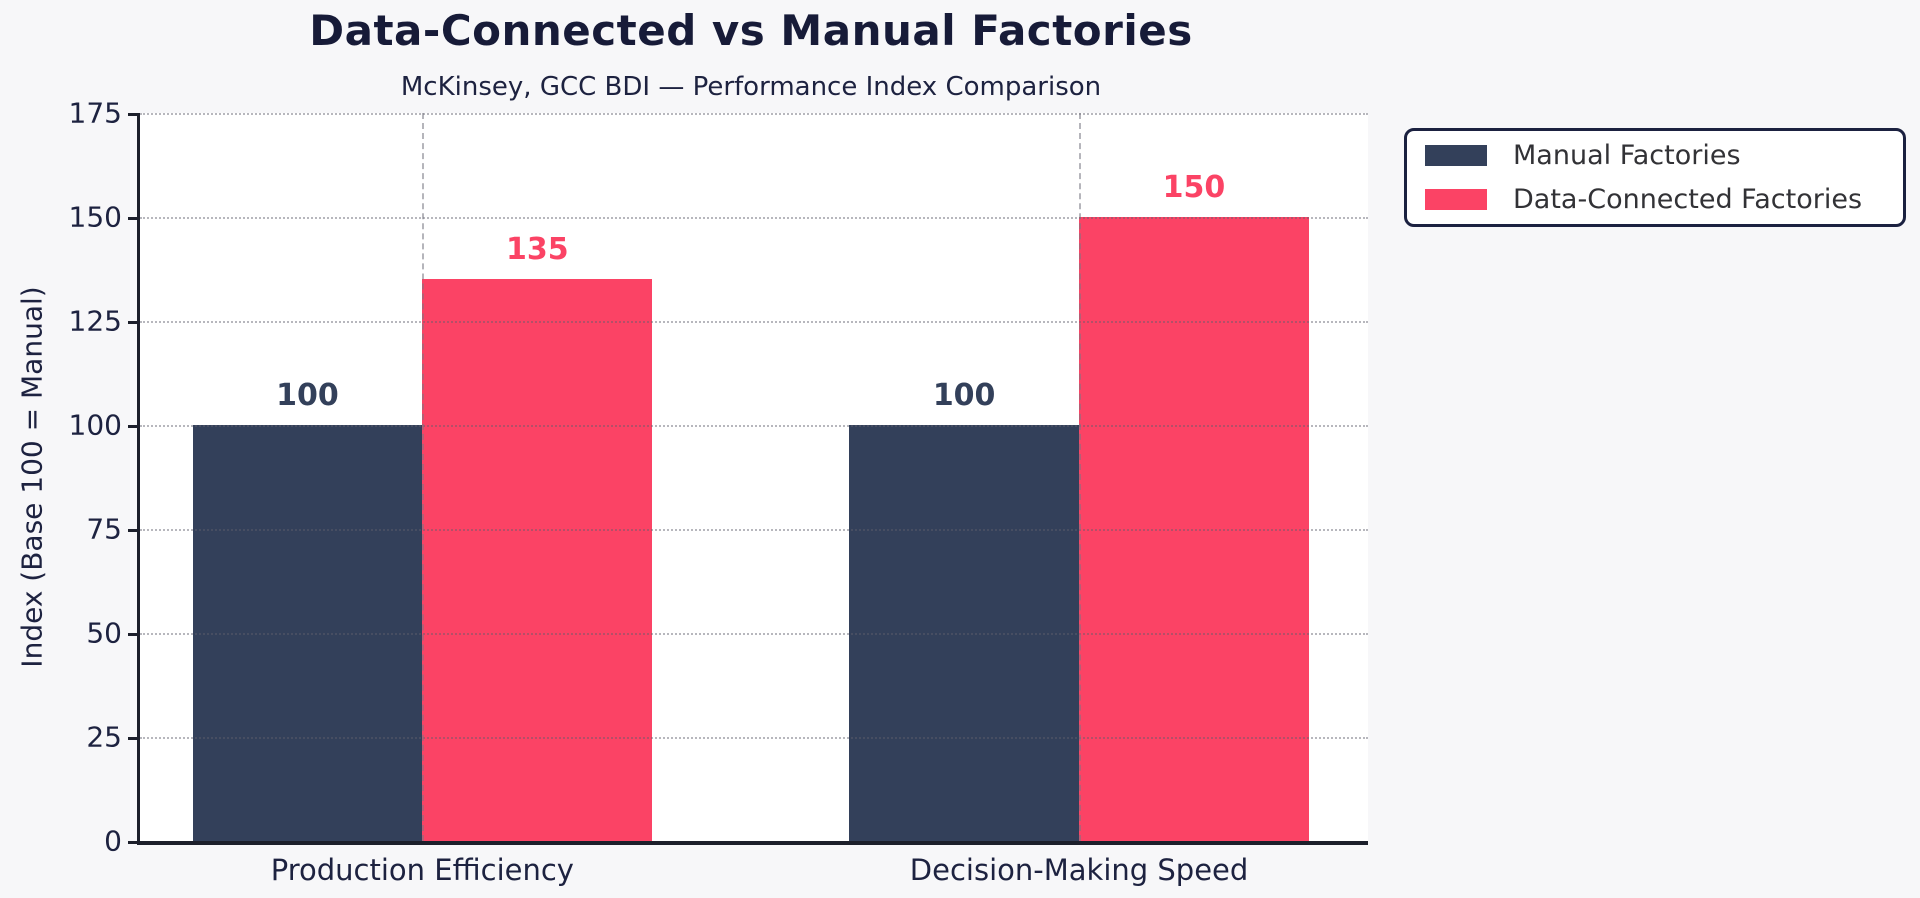 This screenshot has width=1920, height=898. Describe the element at coordinates (751, 30) in the screenshot. I see `chart-title: Data-Connected vs Manual Factories` at that location.